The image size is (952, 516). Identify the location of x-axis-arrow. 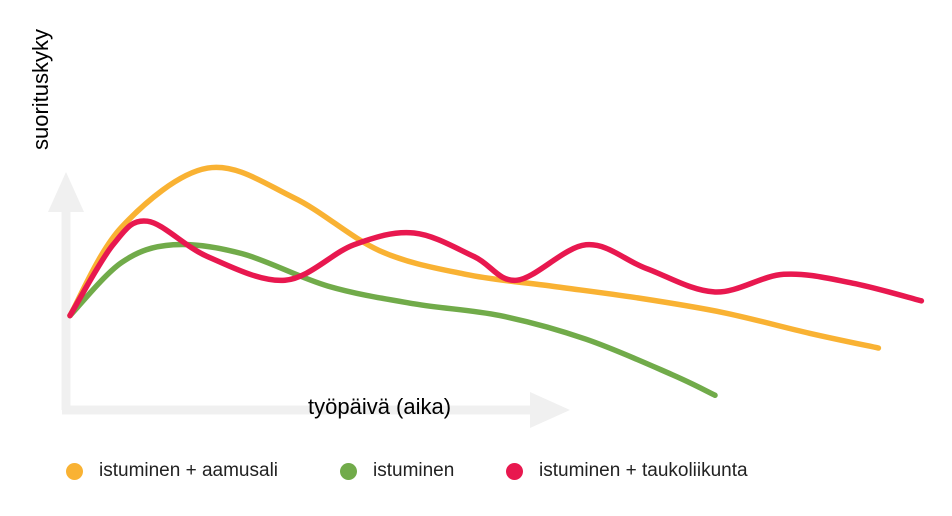
(550, 410).